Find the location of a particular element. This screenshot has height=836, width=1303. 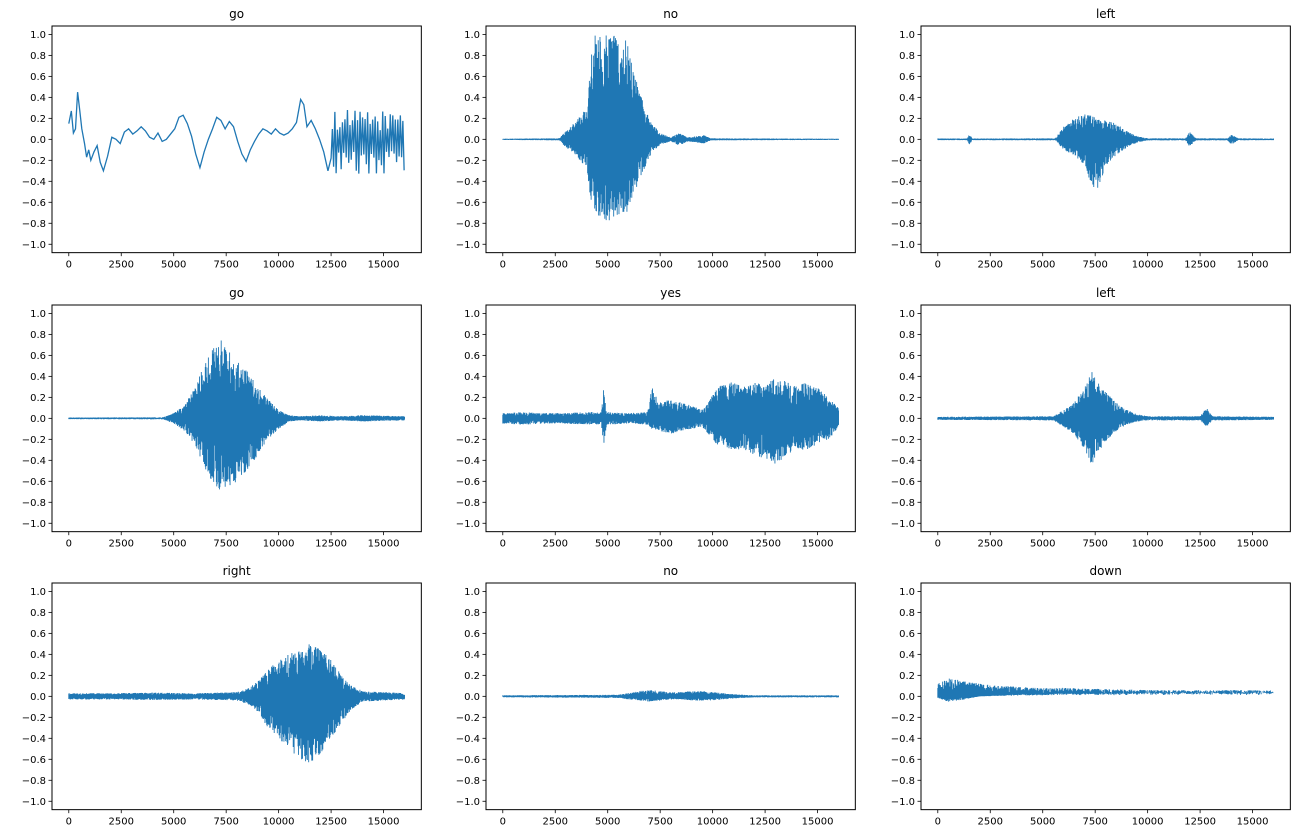

subplot-title: down is located at coordinates (1105, 571).